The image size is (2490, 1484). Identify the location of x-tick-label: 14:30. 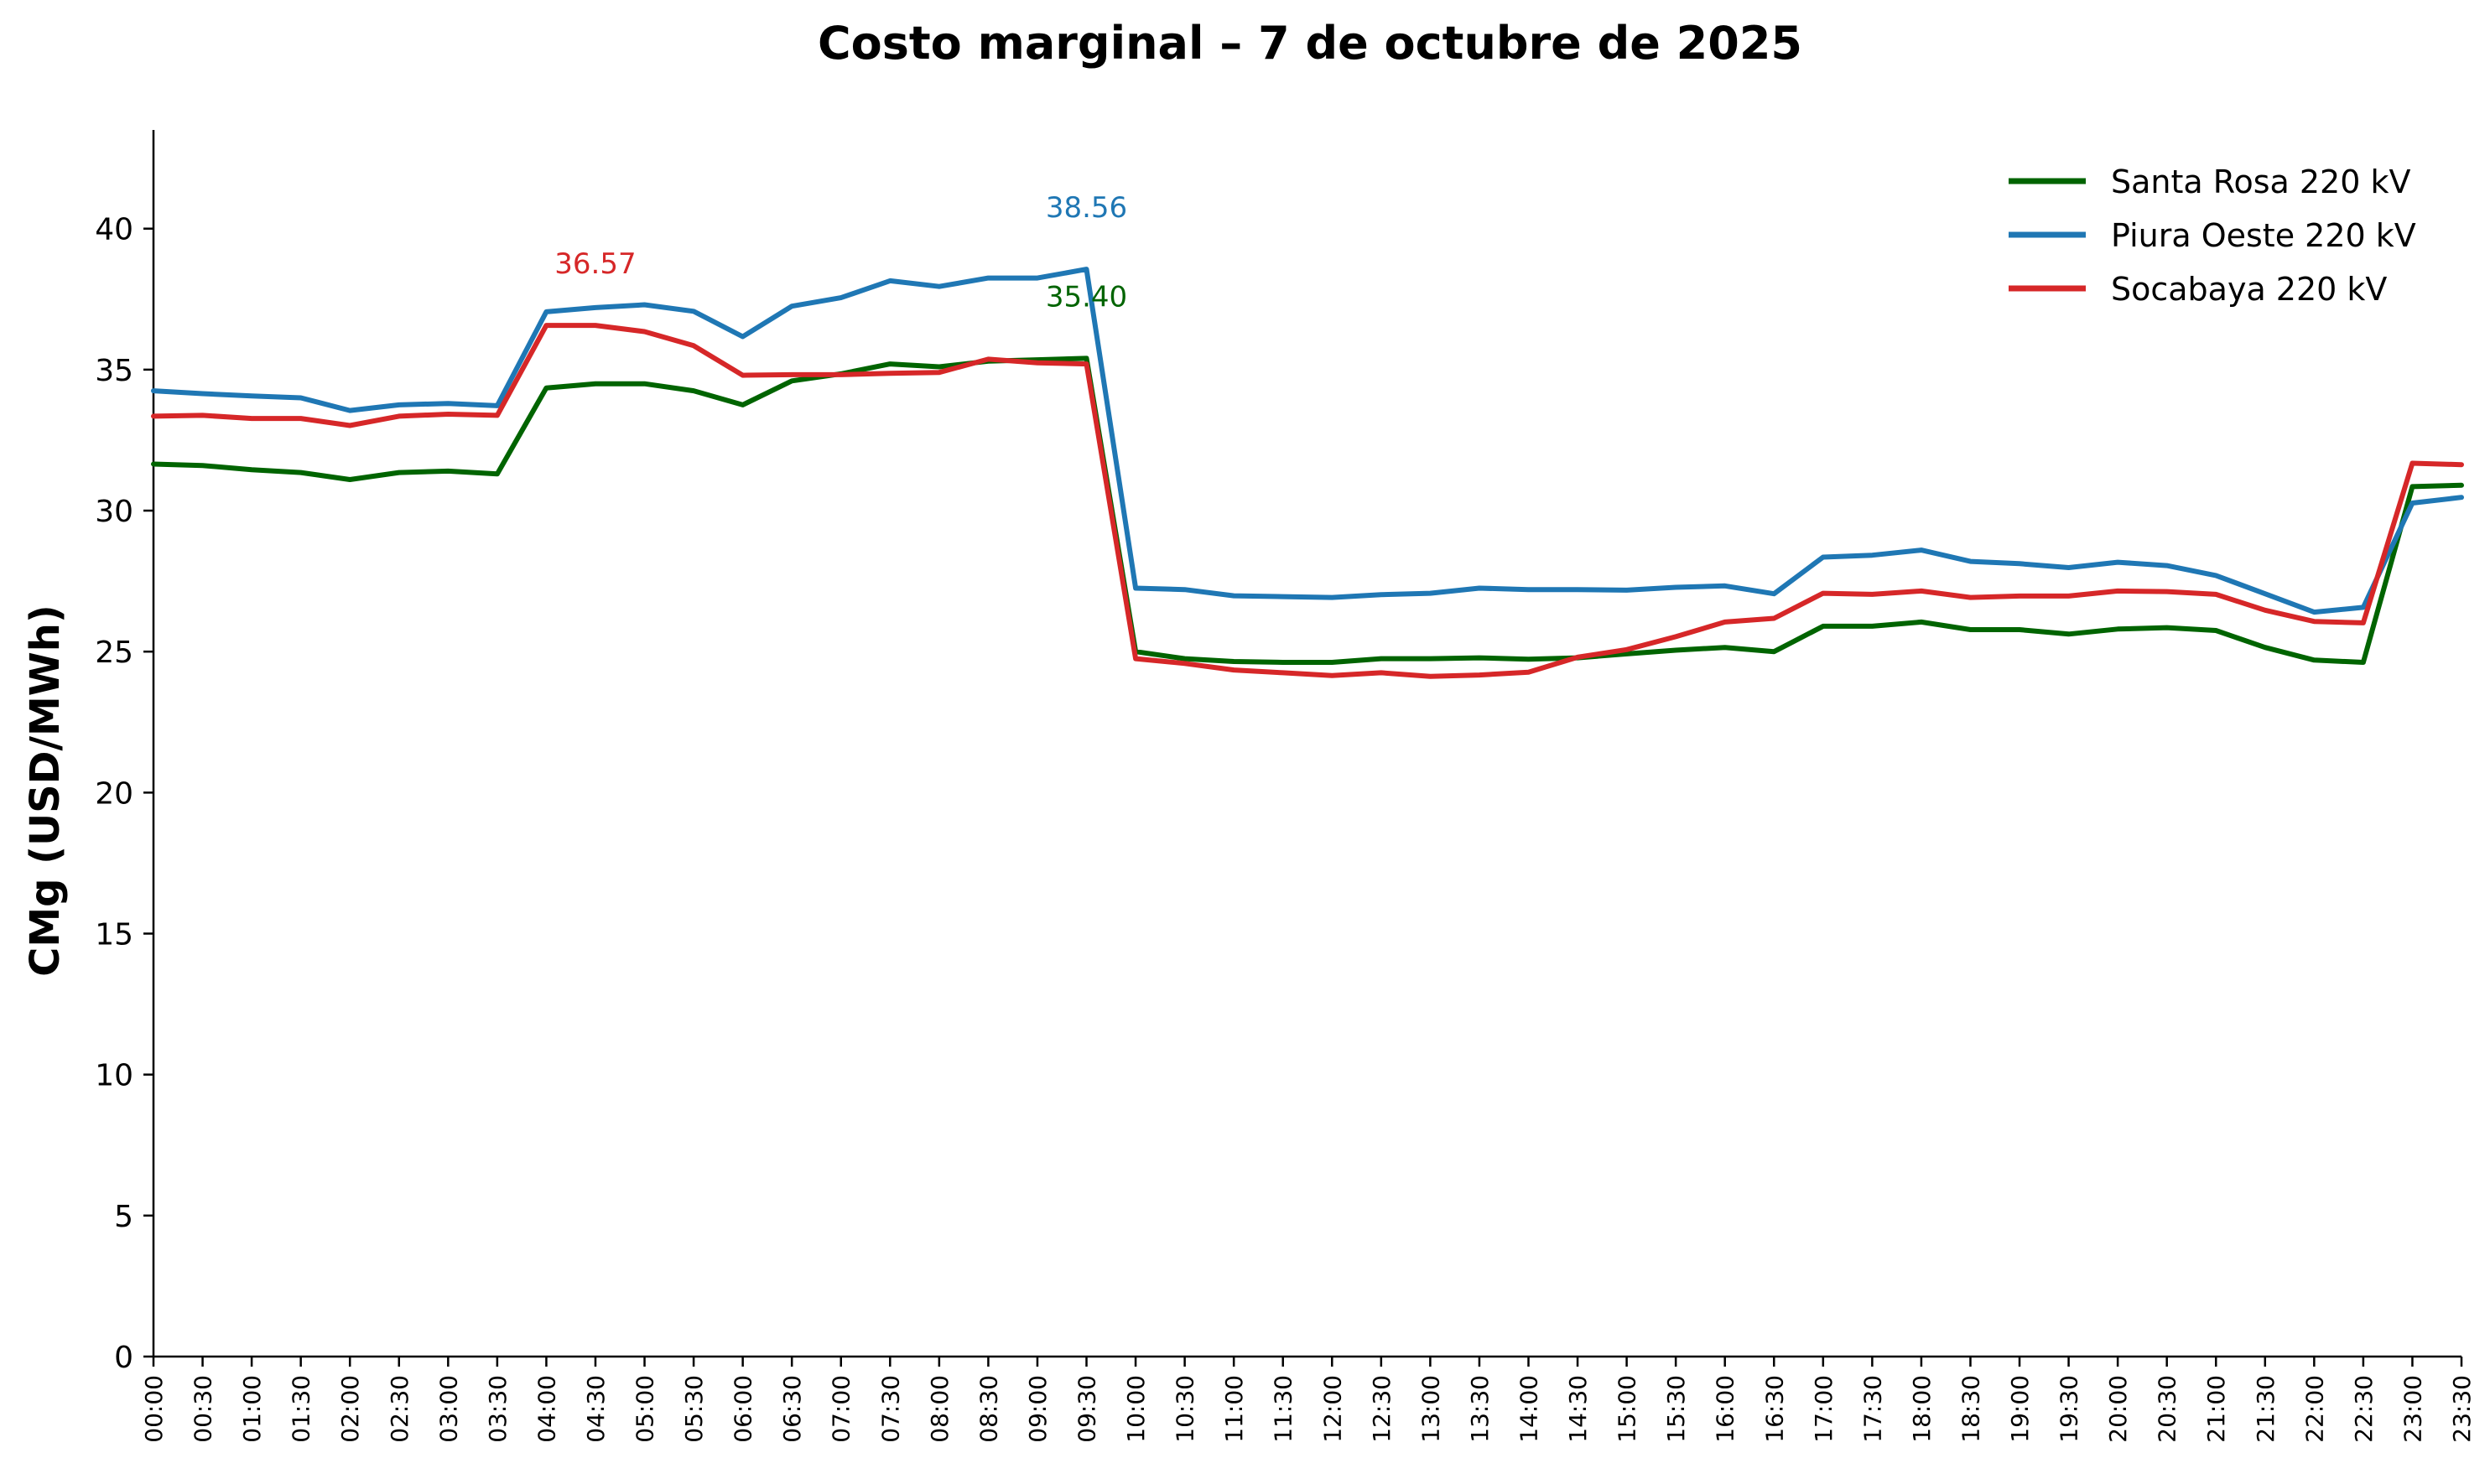
(1578, 1409).